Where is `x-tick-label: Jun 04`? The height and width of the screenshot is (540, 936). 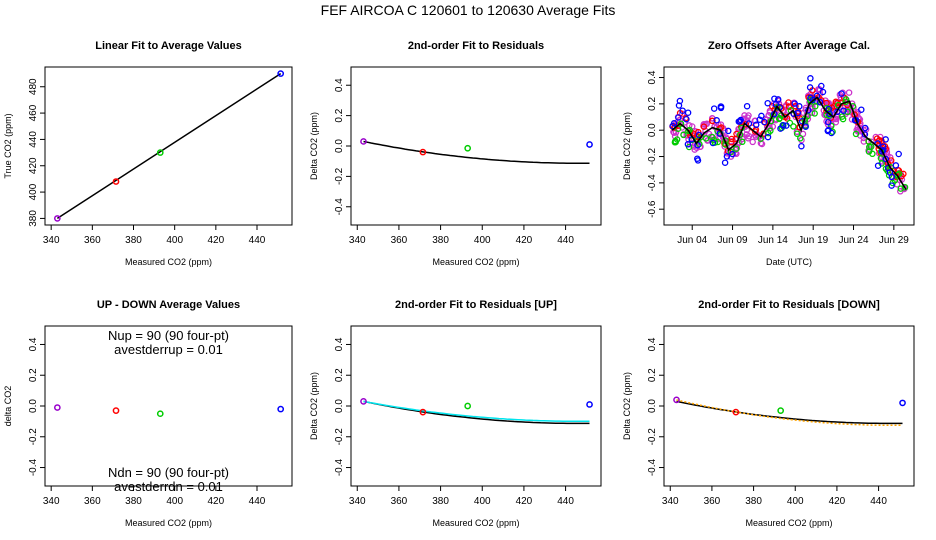 x-tick-label: Jun 04 is located at coordinates (692, 240).